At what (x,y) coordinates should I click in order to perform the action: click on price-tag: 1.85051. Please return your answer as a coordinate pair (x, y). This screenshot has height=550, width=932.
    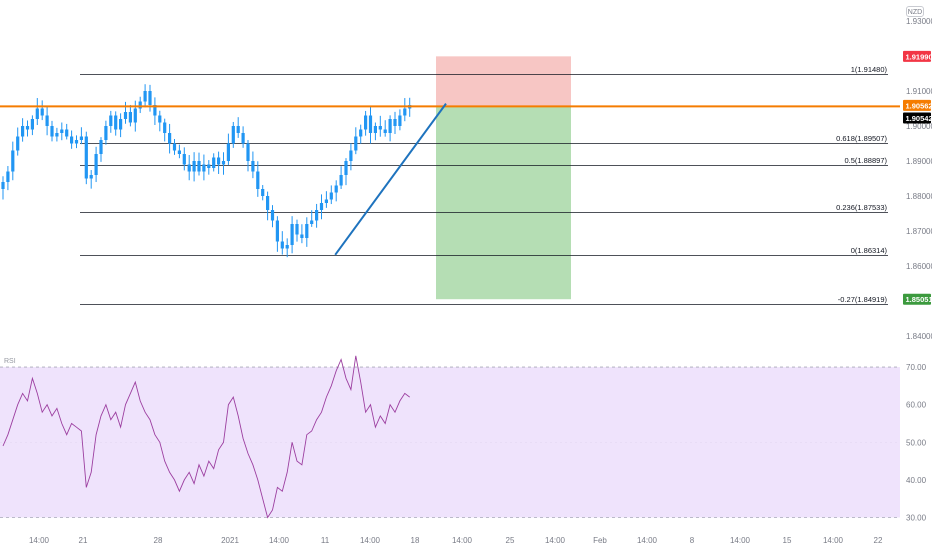
    Looking at the image, I should click on (917, 299).